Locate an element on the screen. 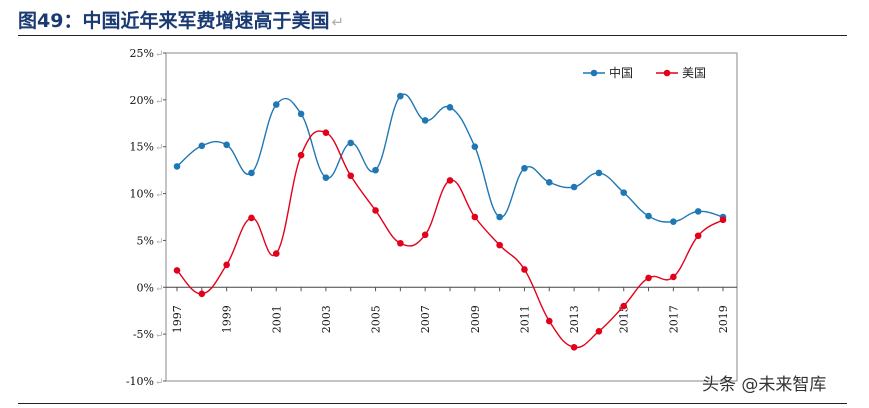 The height and width of the screenshot is (408, 869). x-tick-label: 2013 is located at coordinates (574, 319).